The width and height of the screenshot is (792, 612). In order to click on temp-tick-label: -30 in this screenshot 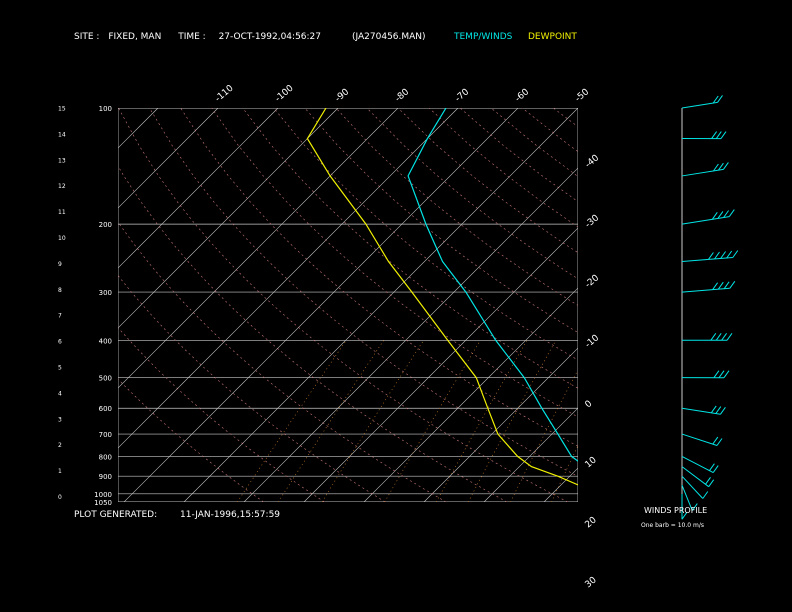, I will do `click(593, 221)`.